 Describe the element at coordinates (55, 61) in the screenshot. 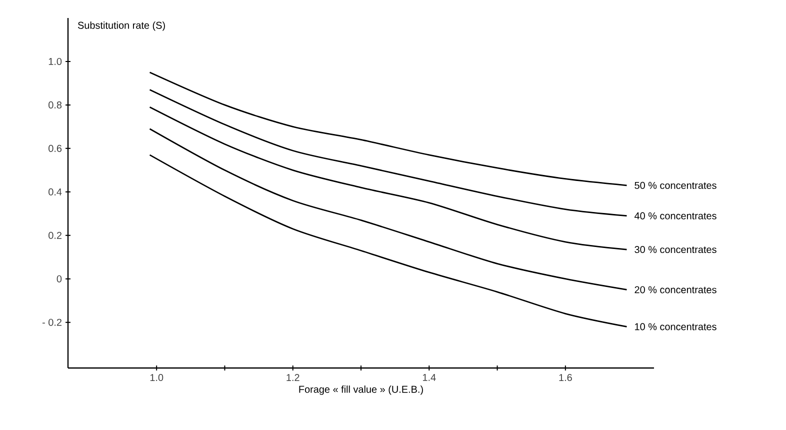

I see `y-tick-label: 1.0` at that location.